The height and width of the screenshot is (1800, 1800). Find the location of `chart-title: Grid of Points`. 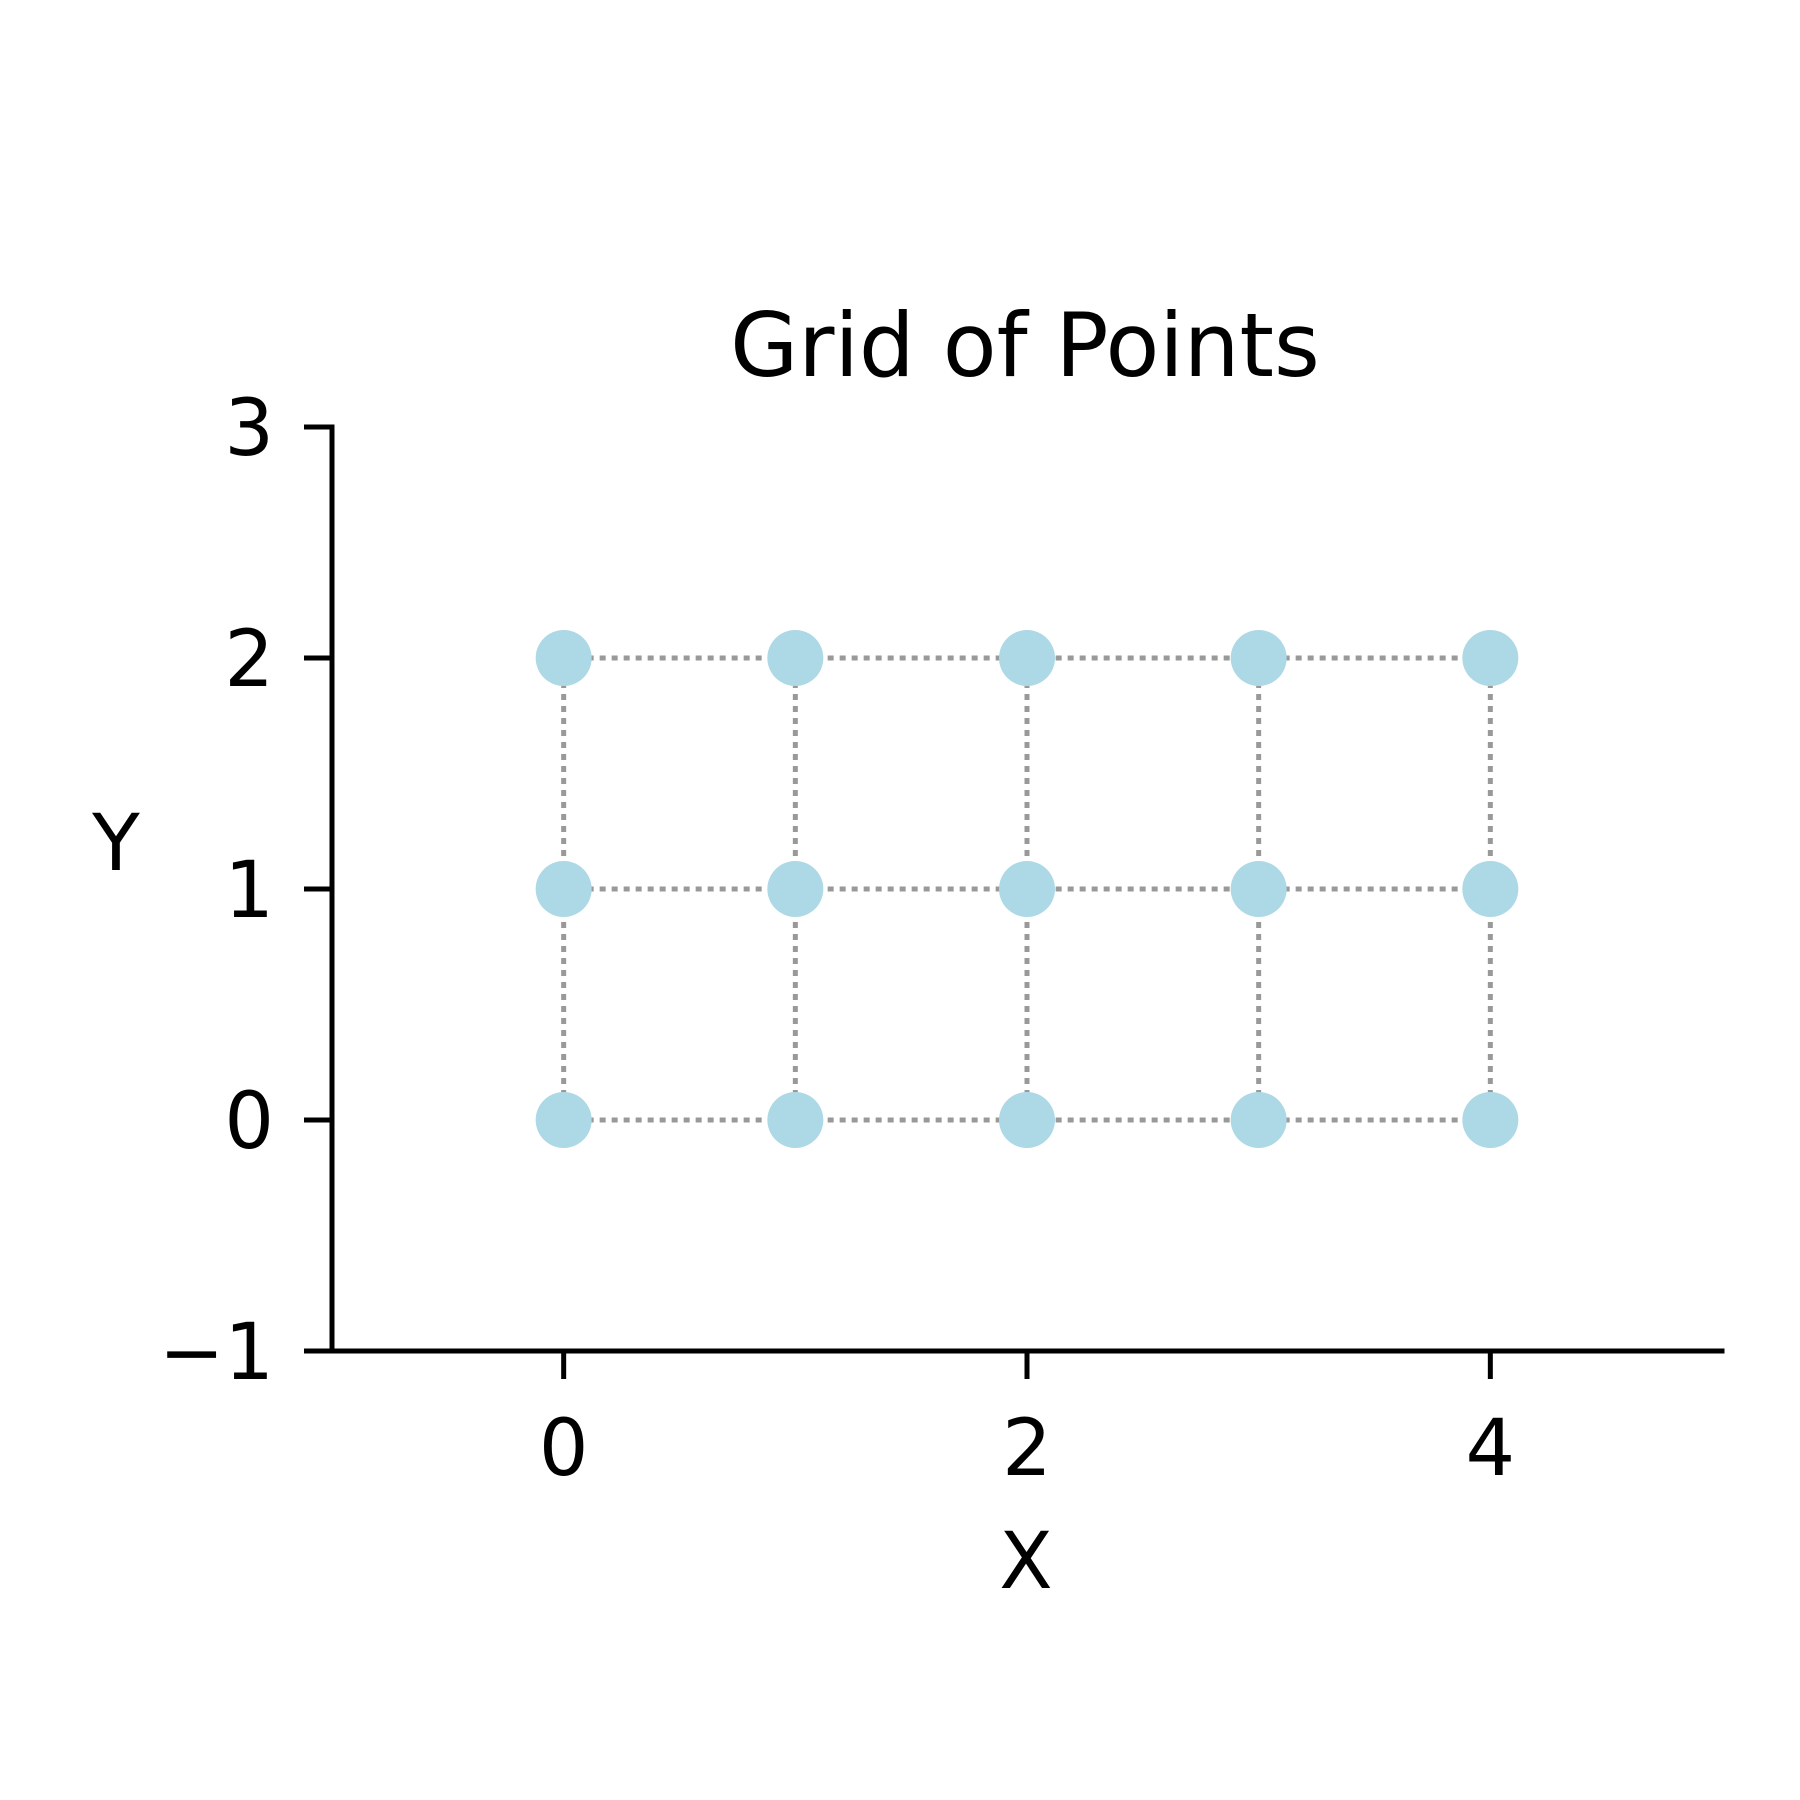

chart-title: Grid of Points is located at coordinates (1025, 345).